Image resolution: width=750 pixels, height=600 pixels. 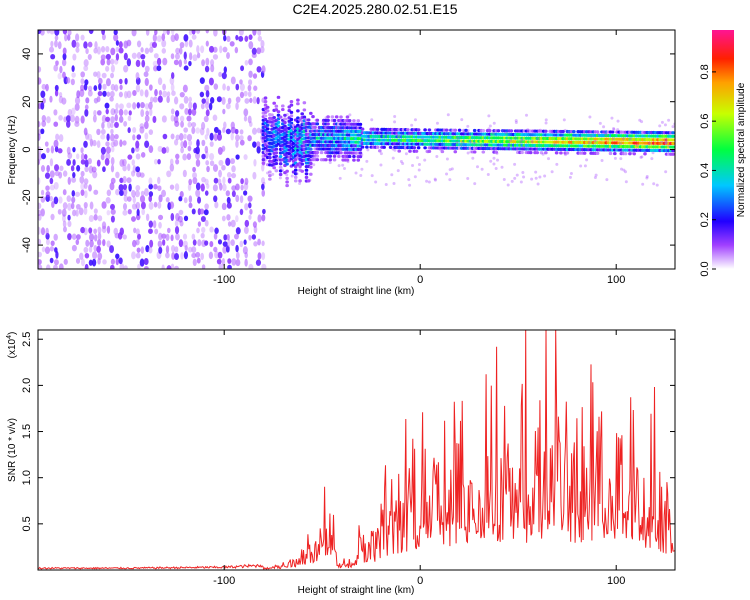 What do you see at coordinates (616, 581) in the screenshot?
I see `snr-x-tick-label: 100` at bounding box center [616, 581].